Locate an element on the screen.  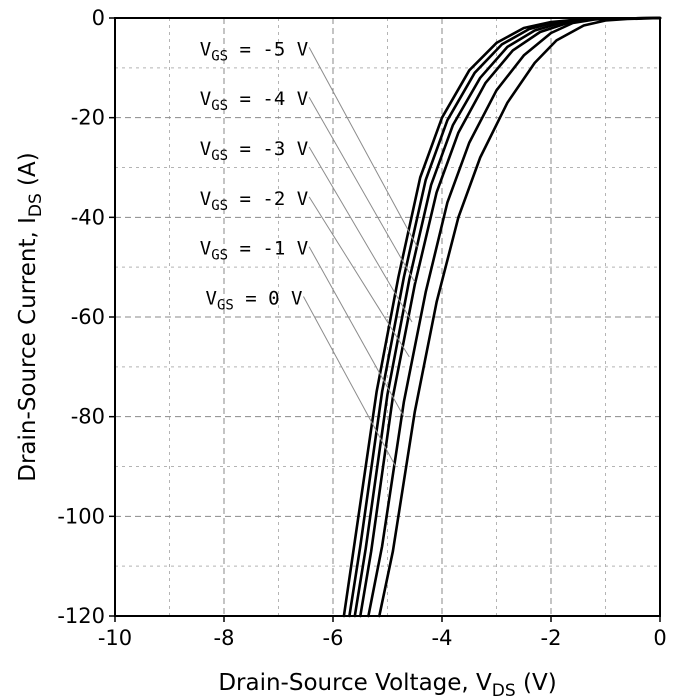
y-tick-label: -120 is located at coordinates (81, 616).